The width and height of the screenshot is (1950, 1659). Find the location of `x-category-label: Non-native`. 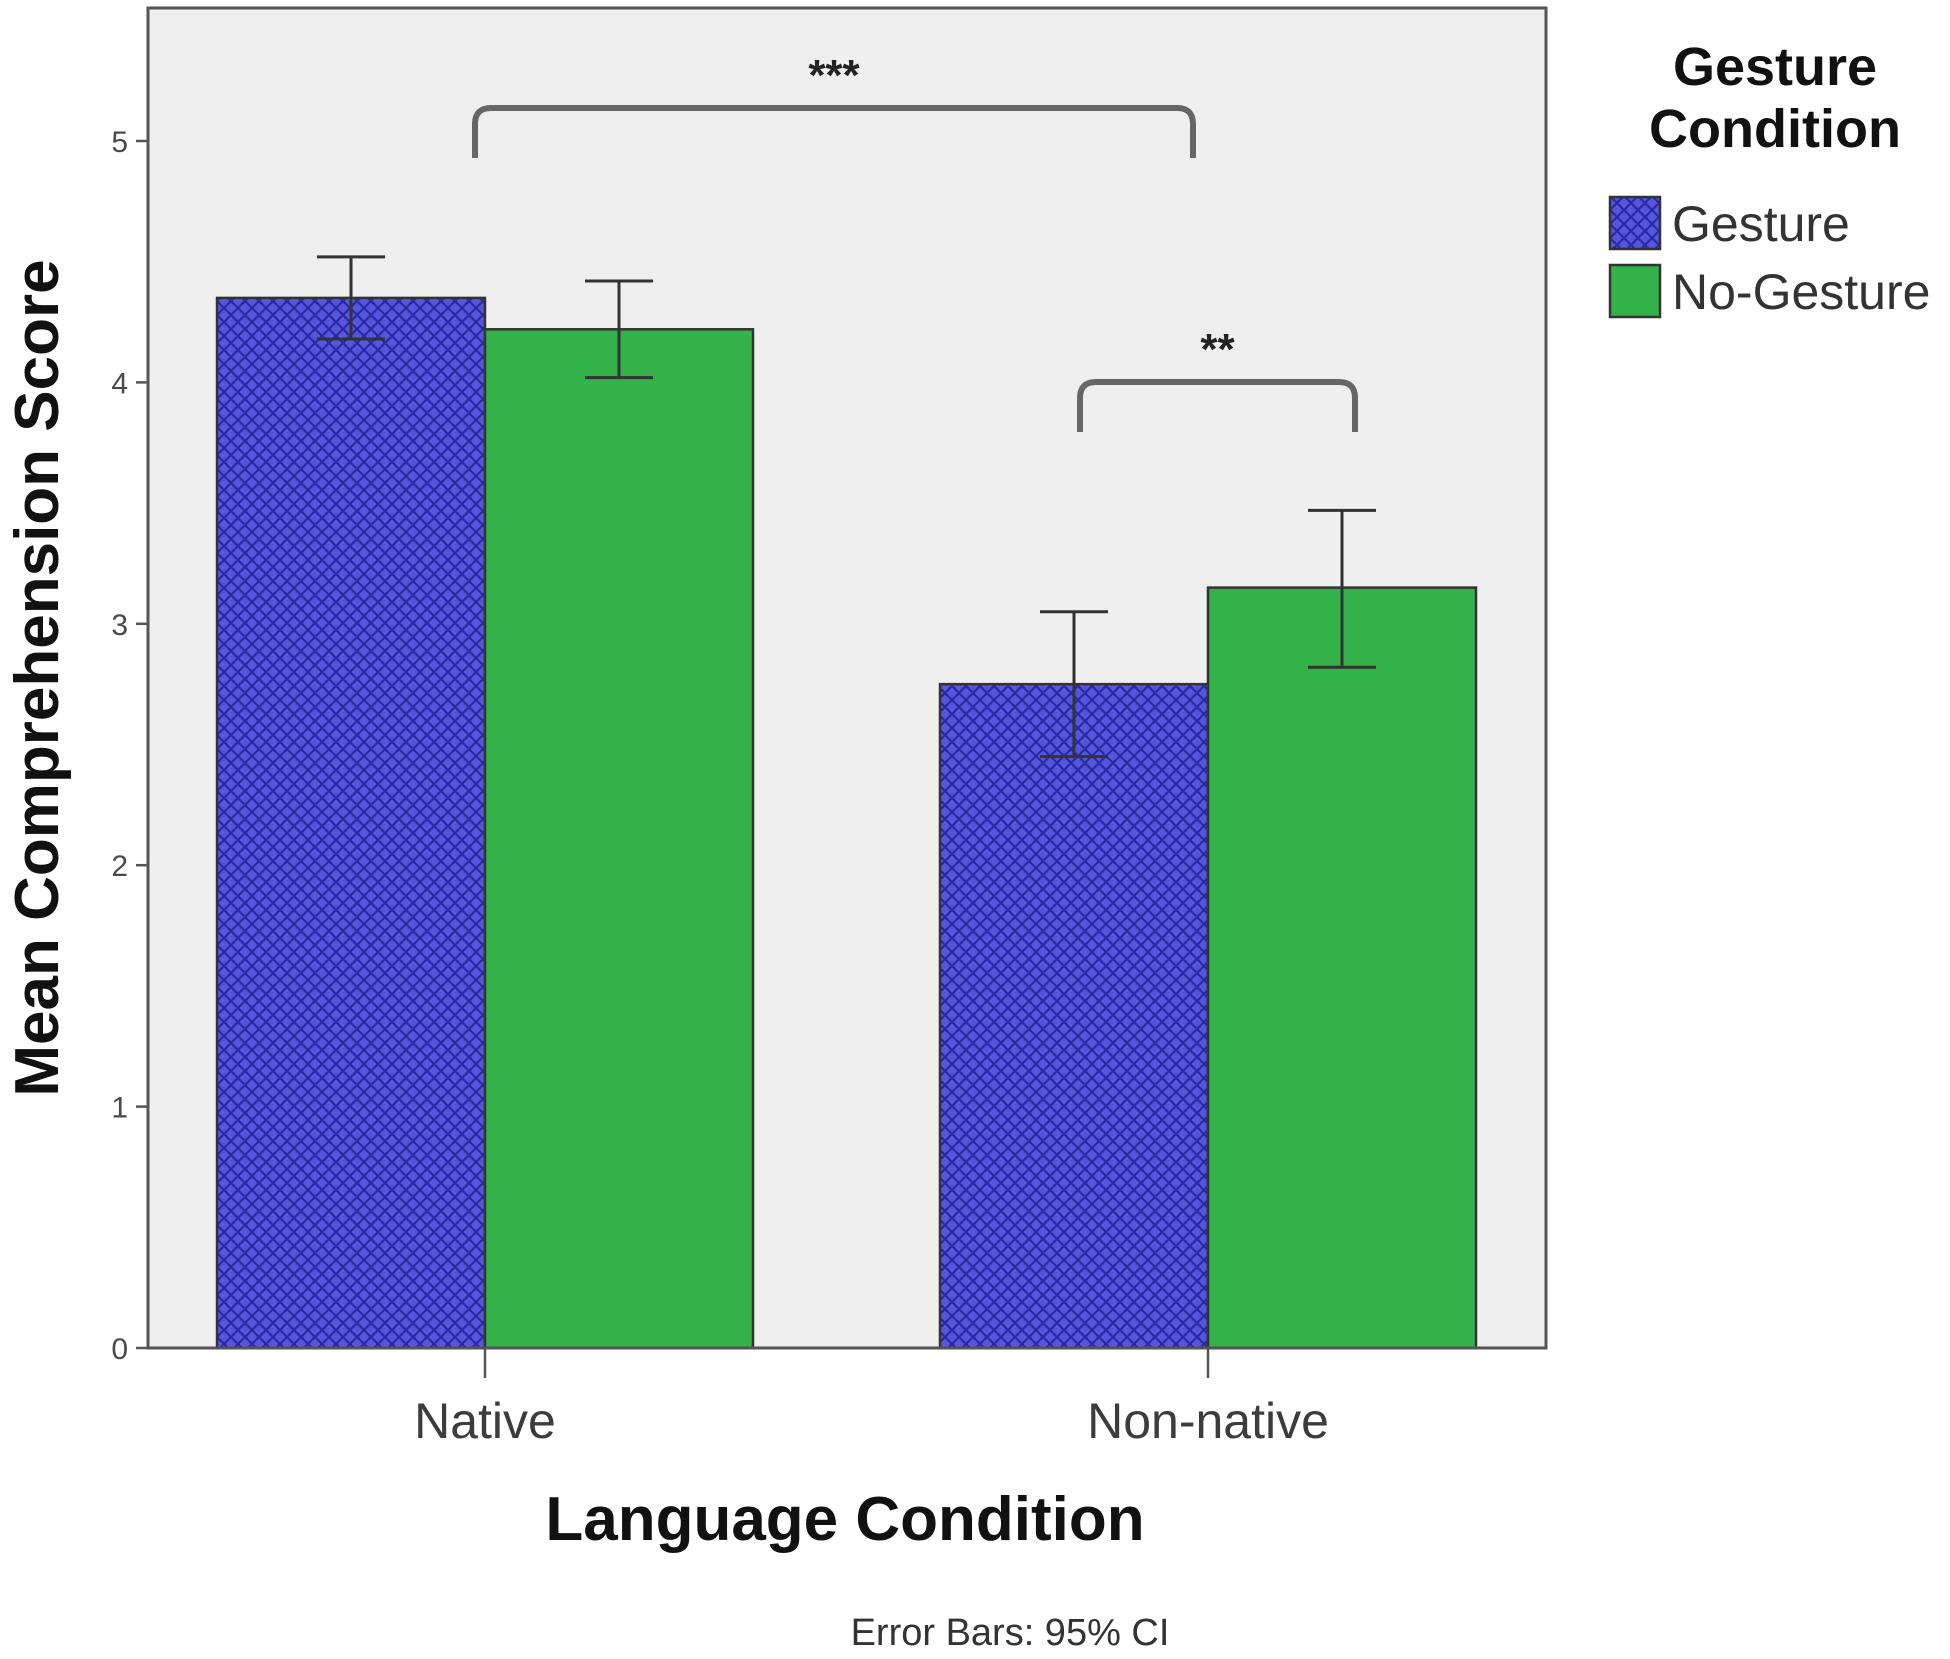

x-category-label: Non-native is located at coordinates (1208, 1421).